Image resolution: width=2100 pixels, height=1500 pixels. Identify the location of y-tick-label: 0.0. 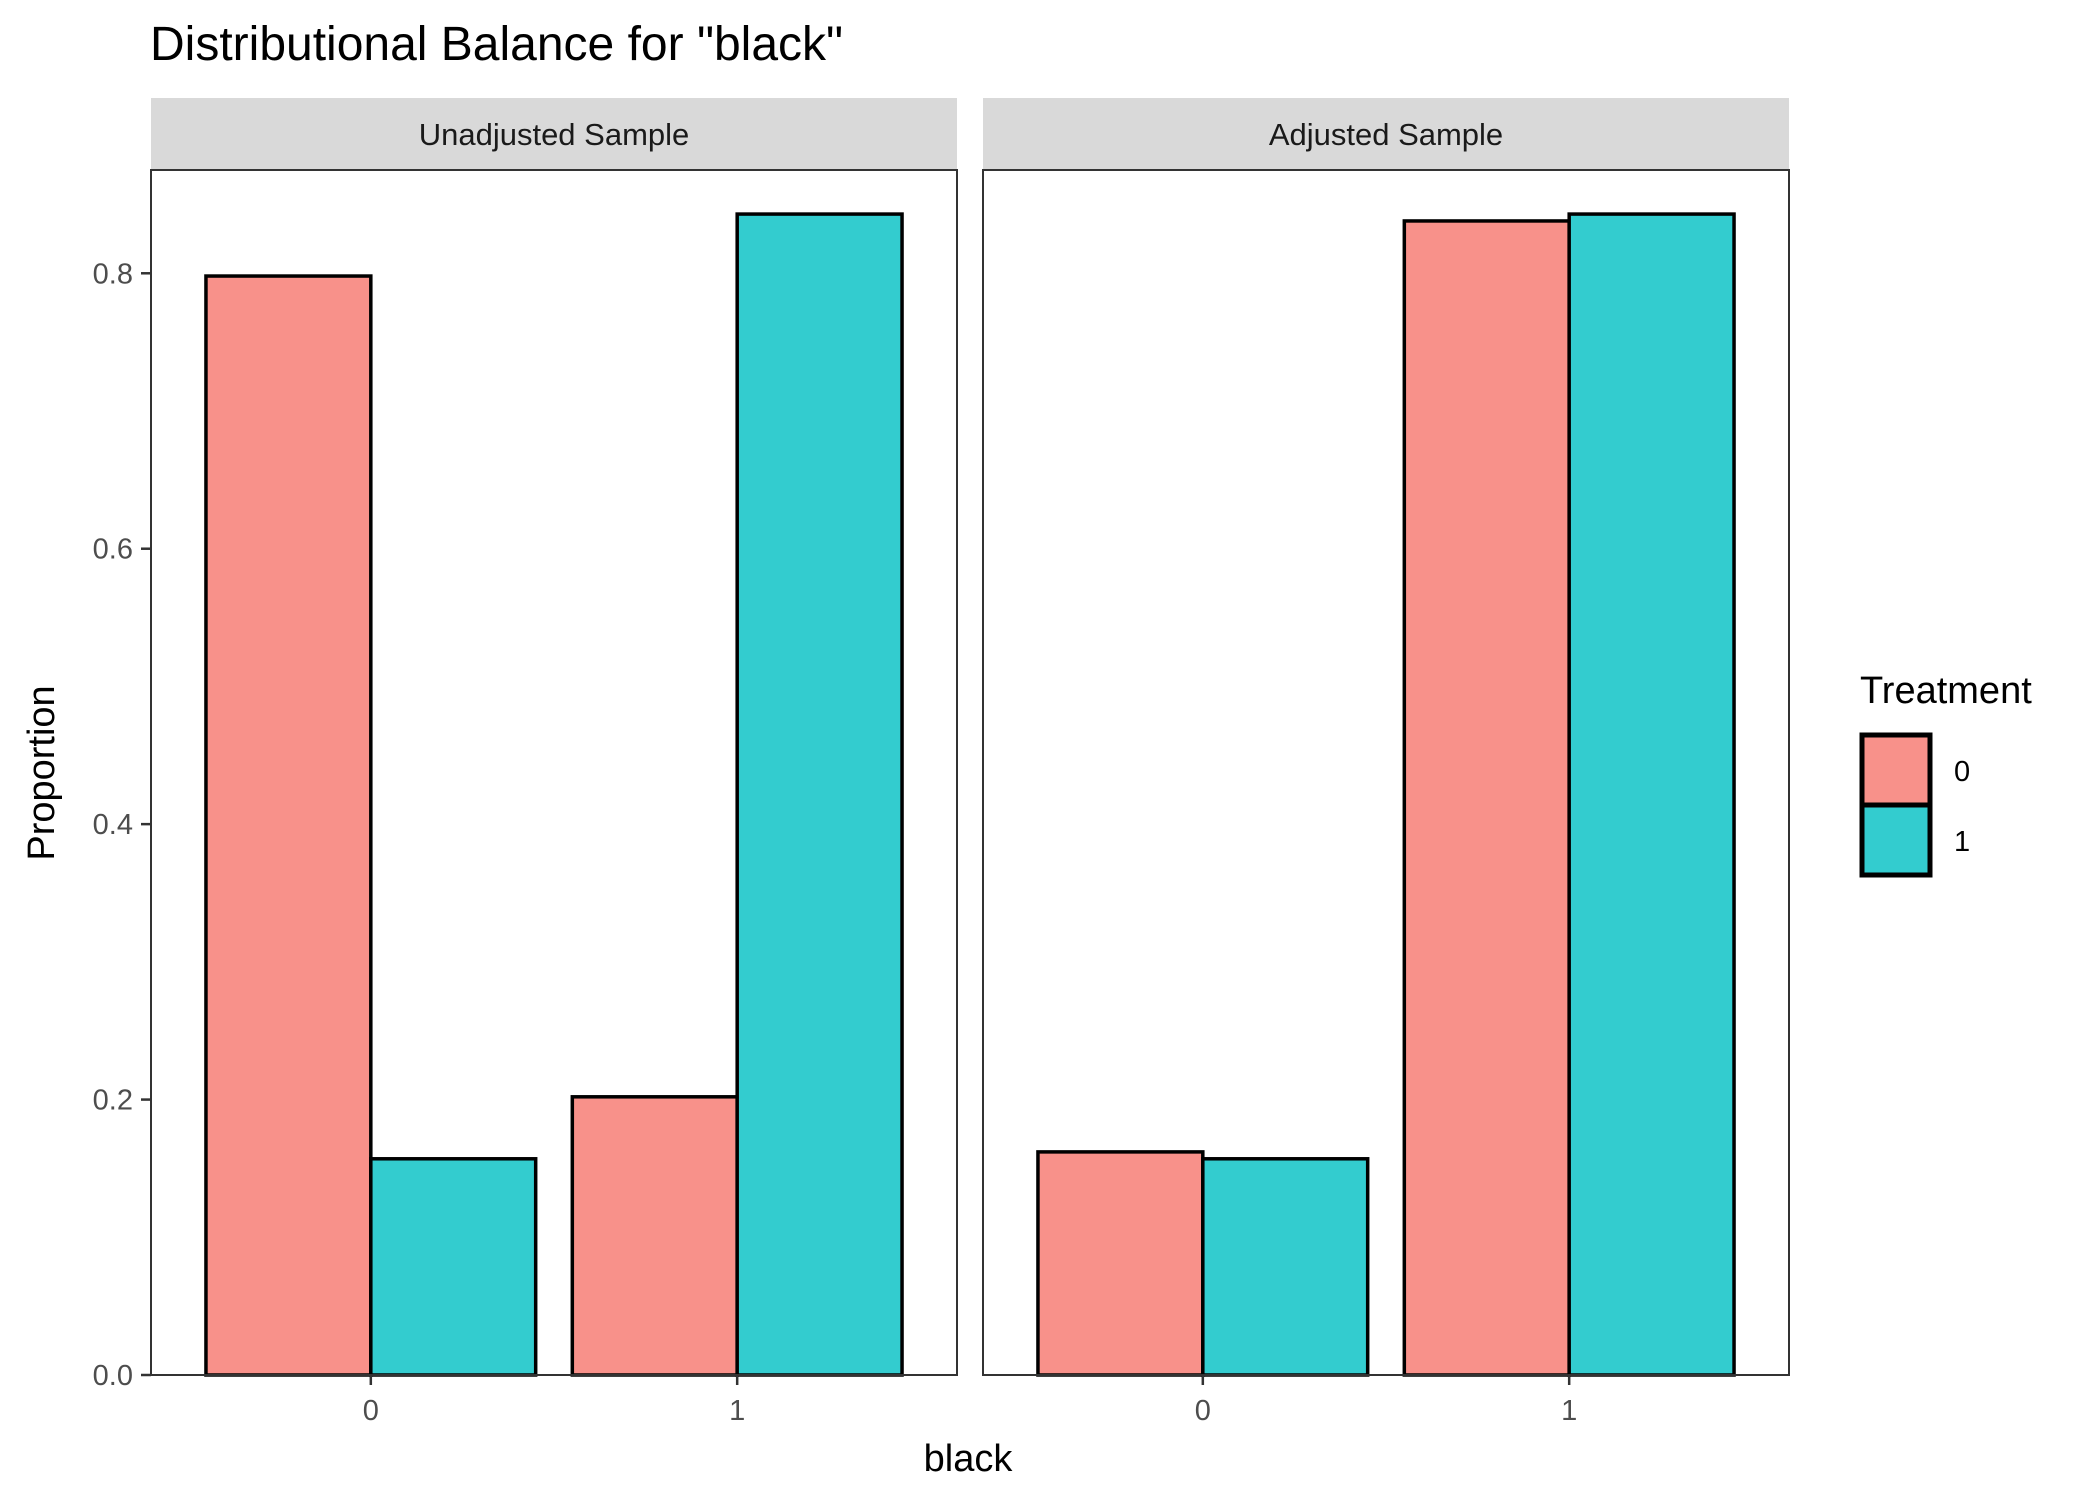
(113, 1376).